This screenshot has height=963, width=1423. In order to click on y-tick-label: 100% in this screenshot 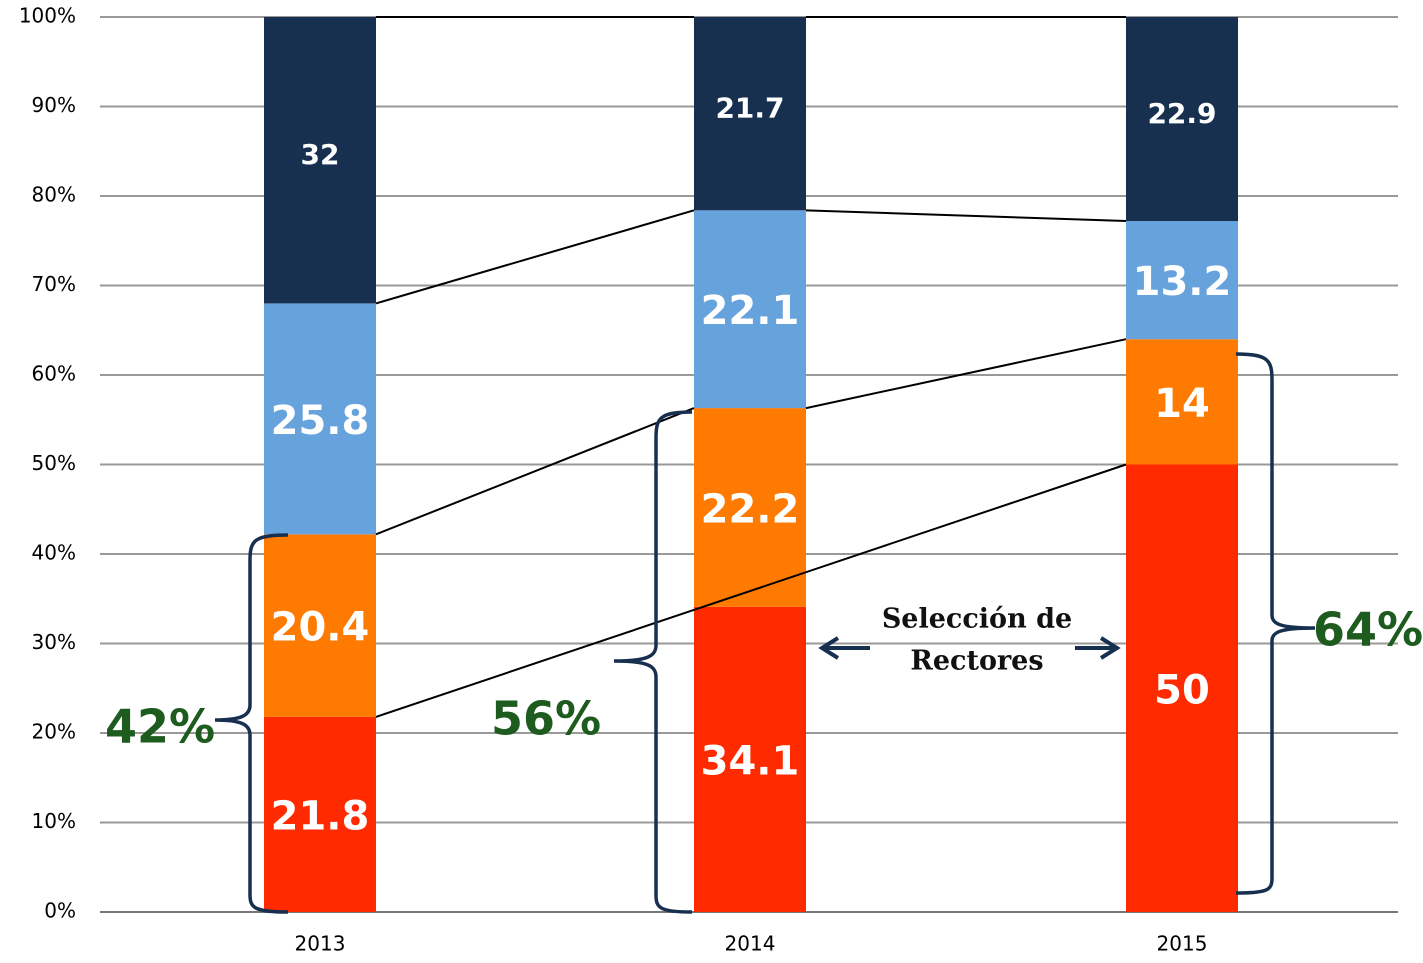, I will do `click(47, 16)`.